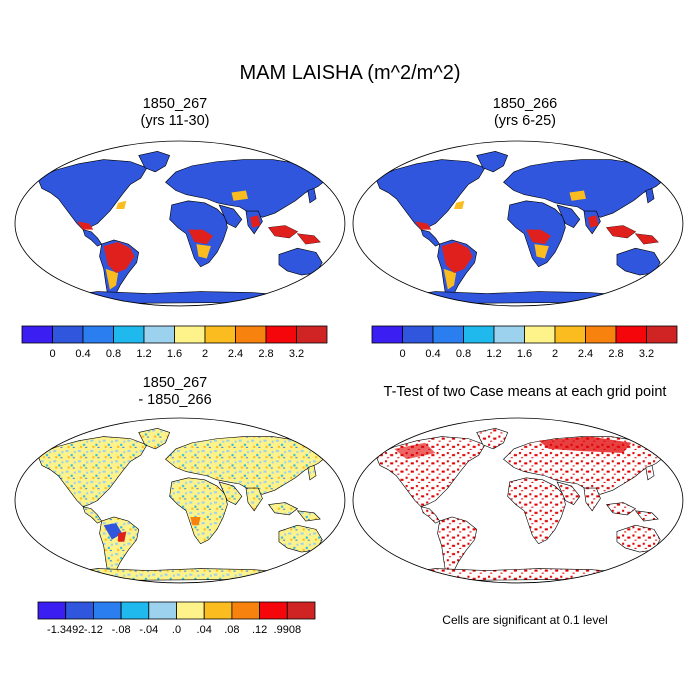  What do you see at coordinates (259, 630) in the screenshot?
I see `colorbar-3-label-7: .12` at bounding box center [259, 630].